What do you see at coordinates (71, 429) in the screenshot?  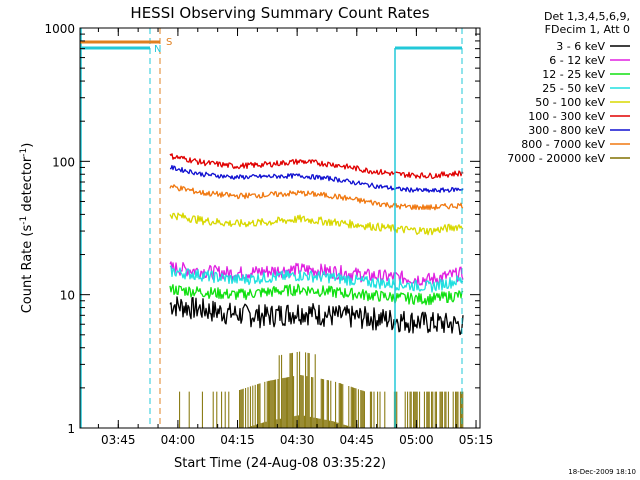 I see `y-tick-label: 1` at bounding box center [71, 429].